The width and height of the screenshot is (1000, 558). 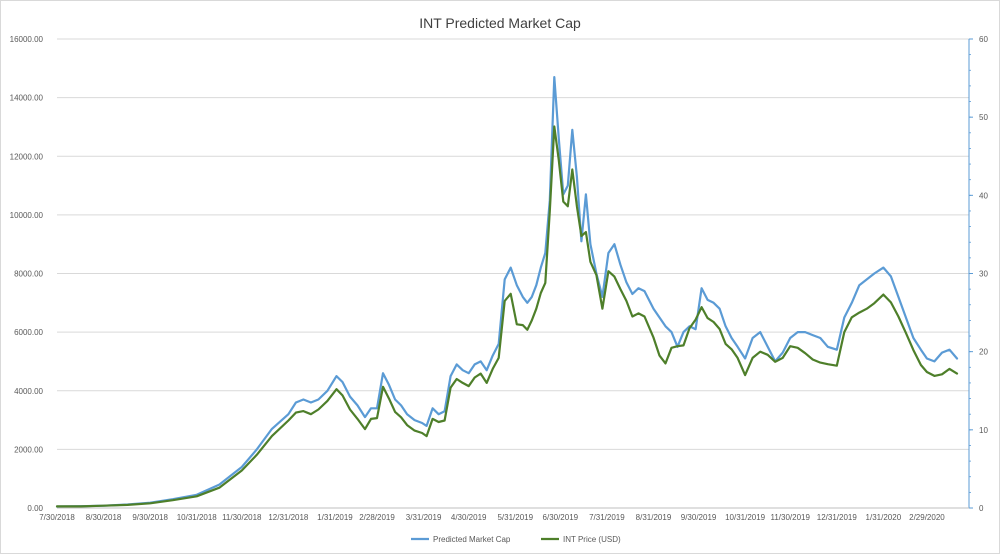 What do you see at coordinates (469, 517) in the screenshot?
I see `x-tick-label: 4/30/2019` at bounding box center [469, 517].